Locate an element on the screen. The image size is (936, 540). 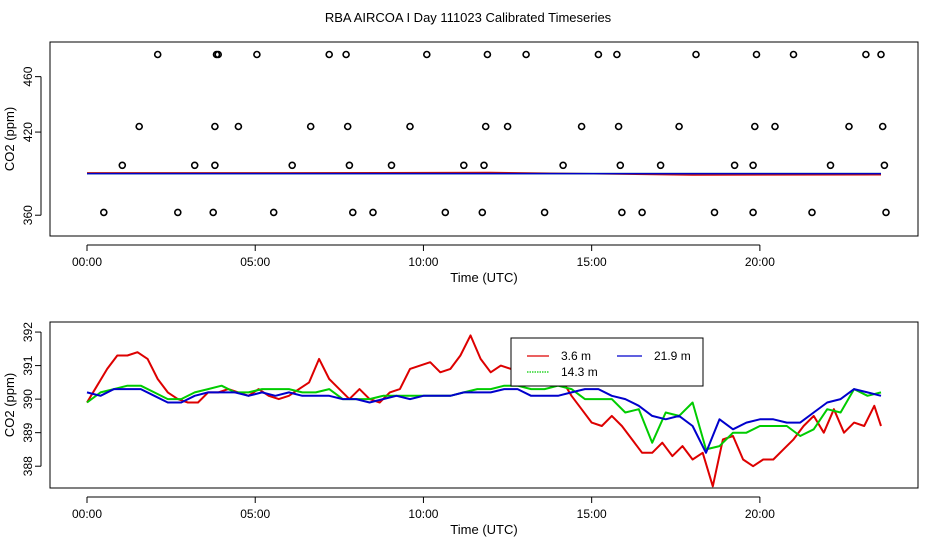
legend-label-21-9m: 21.9 m is located at coordinates (672, 356).